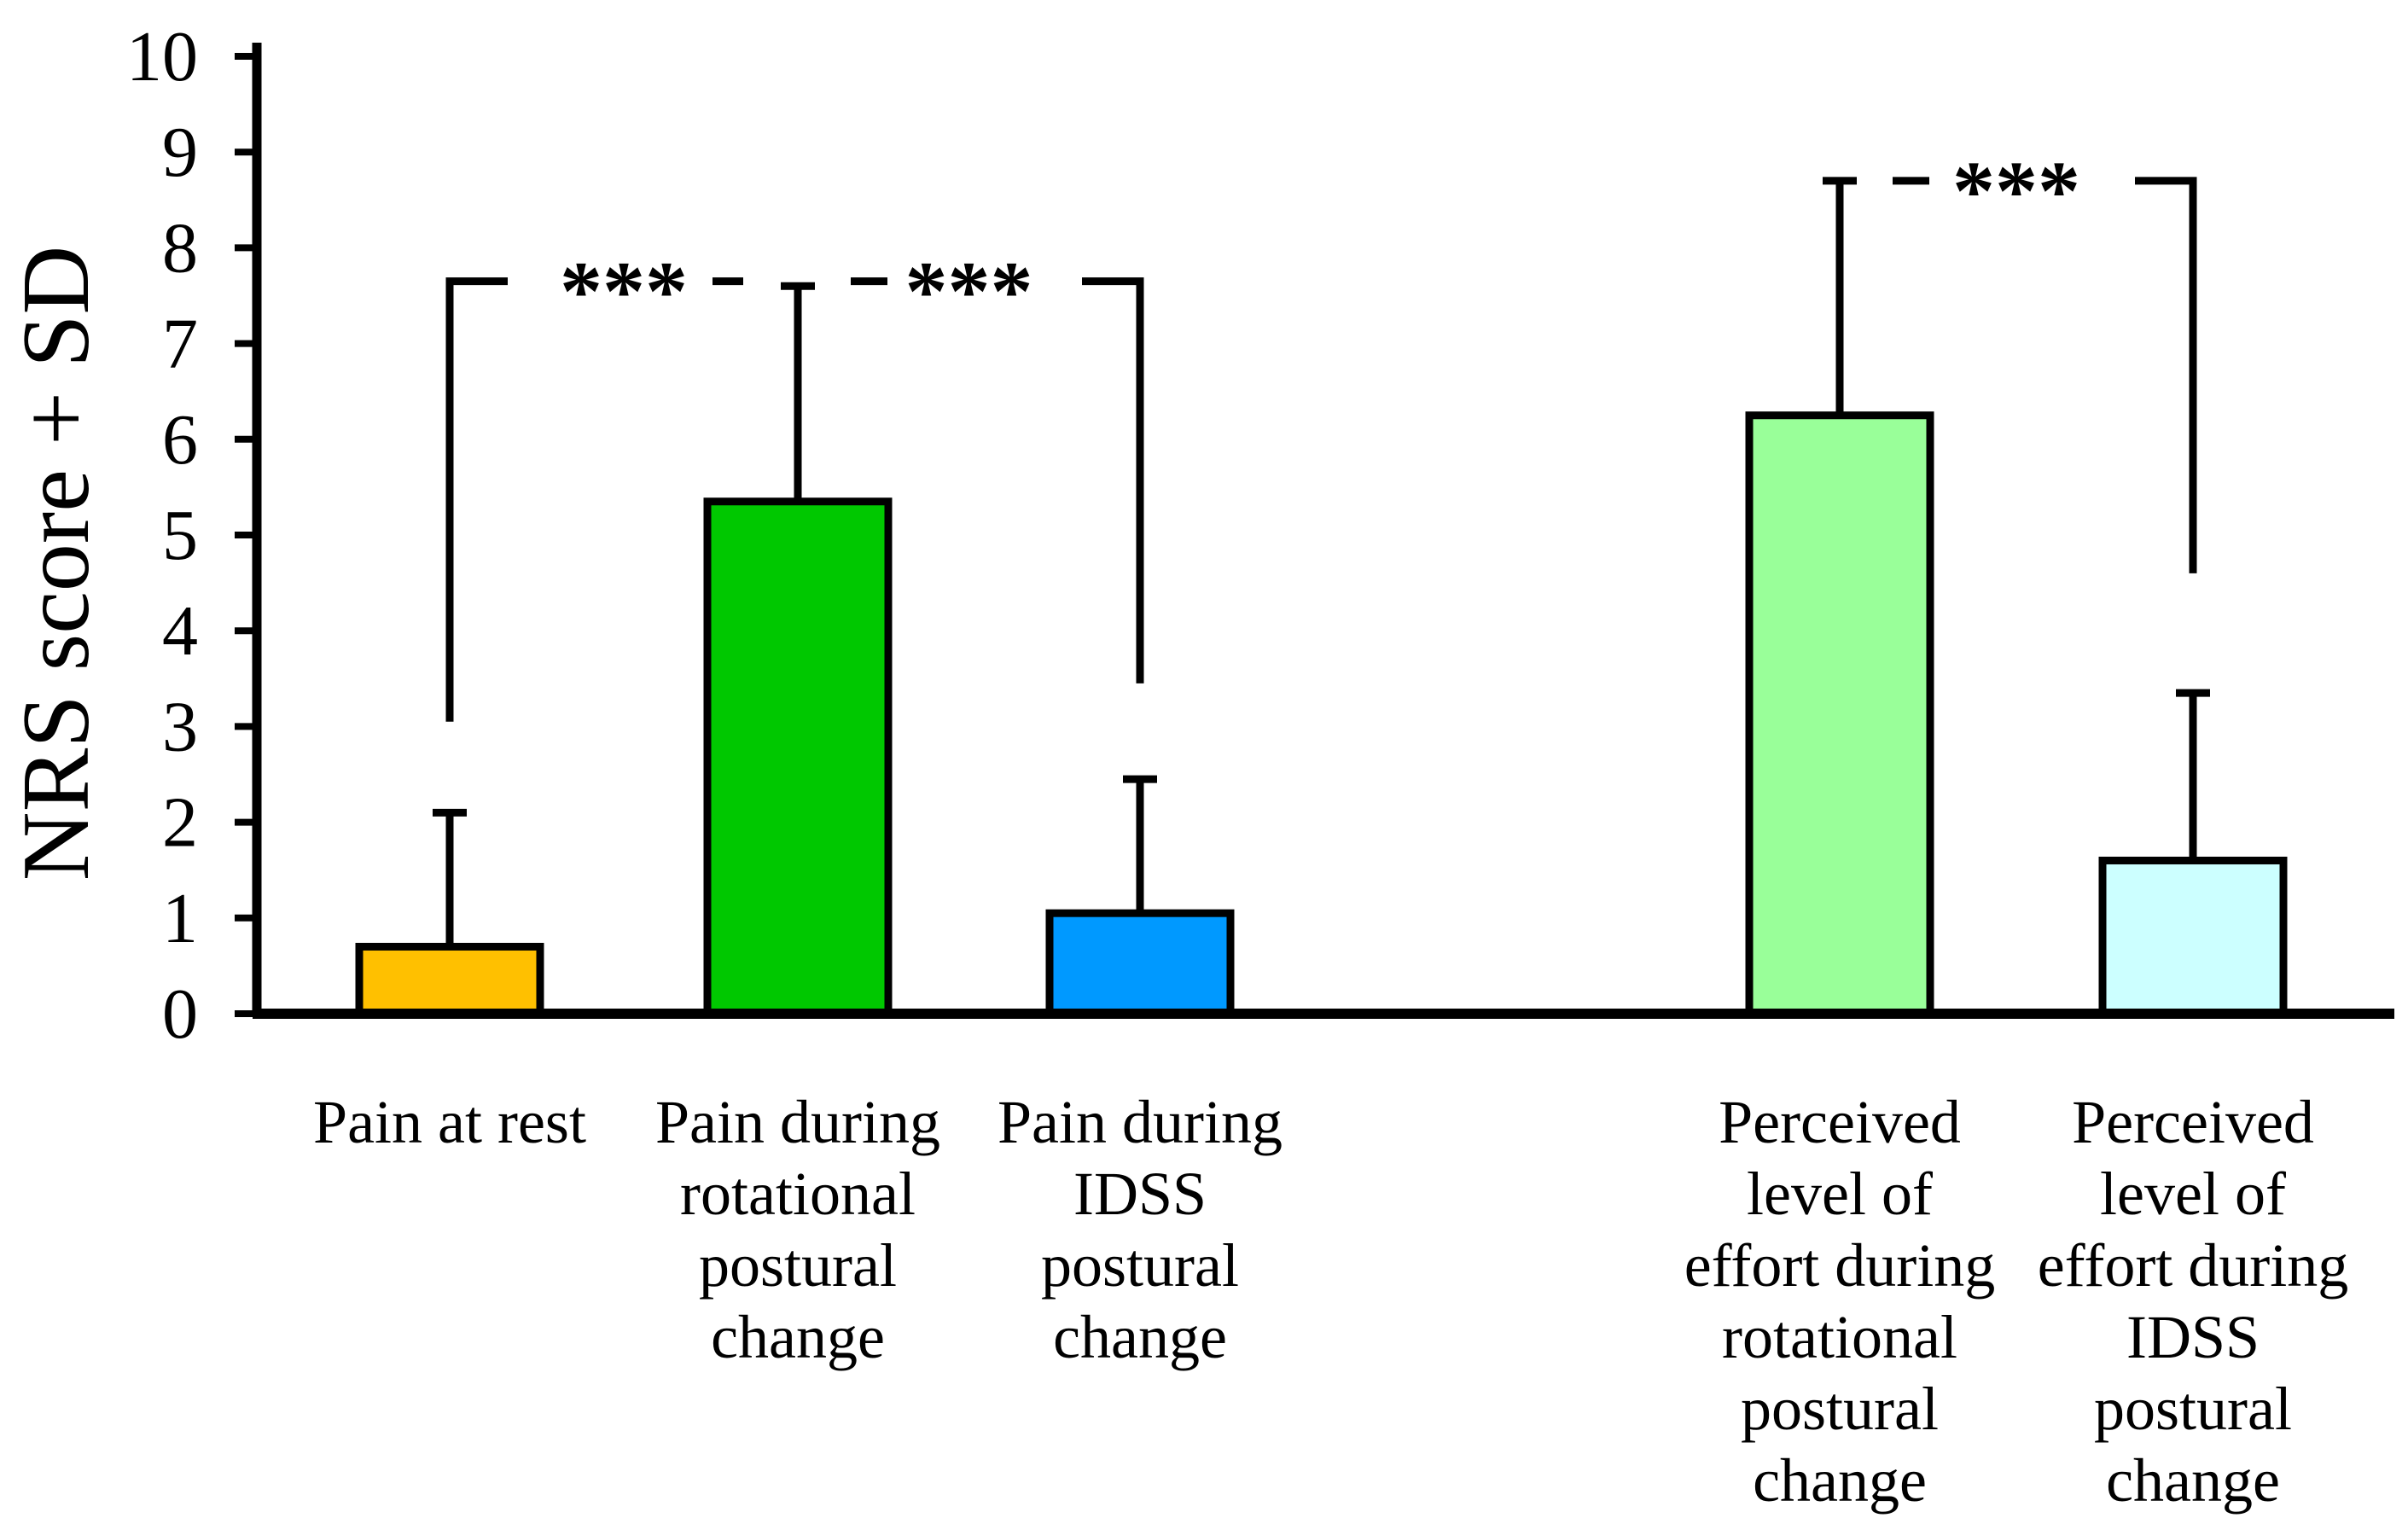 This screenshot has height=1518, width=2408. Describe the element at coordinates (2016, 190) in the screenshot. I see `sig-label-3: ***` at that location.